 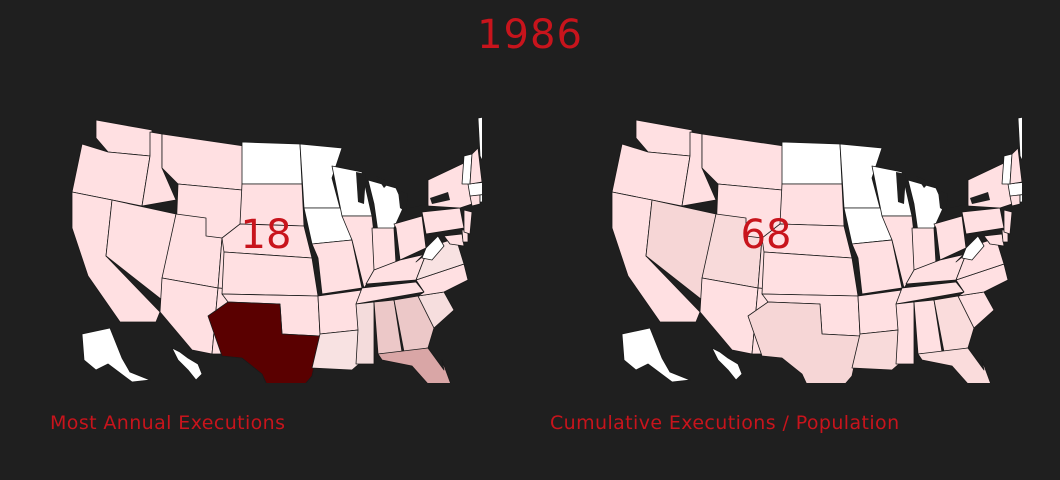 I want to click on right-map-caption: Cumulative Executions / Population, so click(x=725, y=423).